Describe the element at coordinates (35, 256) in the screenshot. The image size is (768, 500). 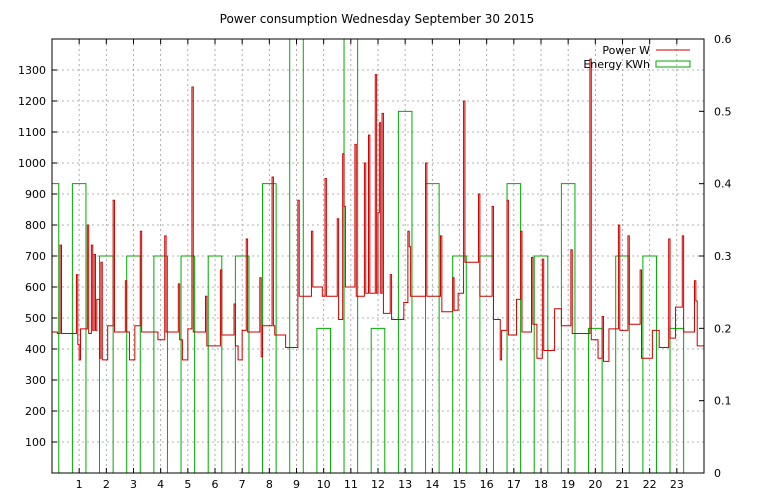
I see `y-left-tick-label: 700` at that location.